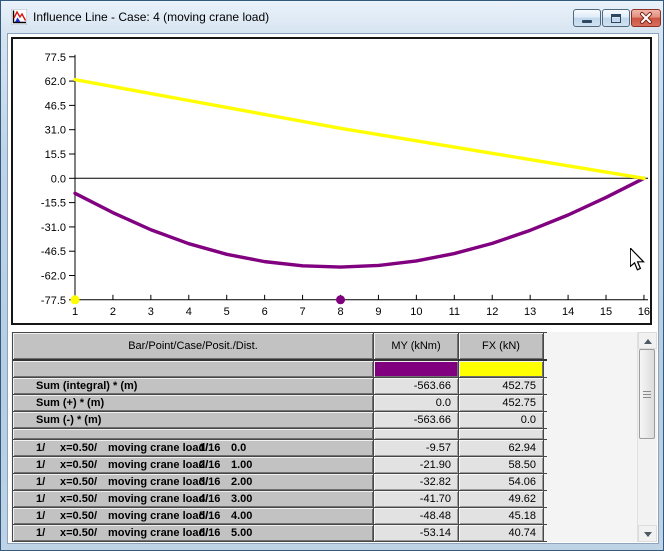 This screenshot has width=664, height=551. I want to click on influence-line-app-icon, so click(19, 17).